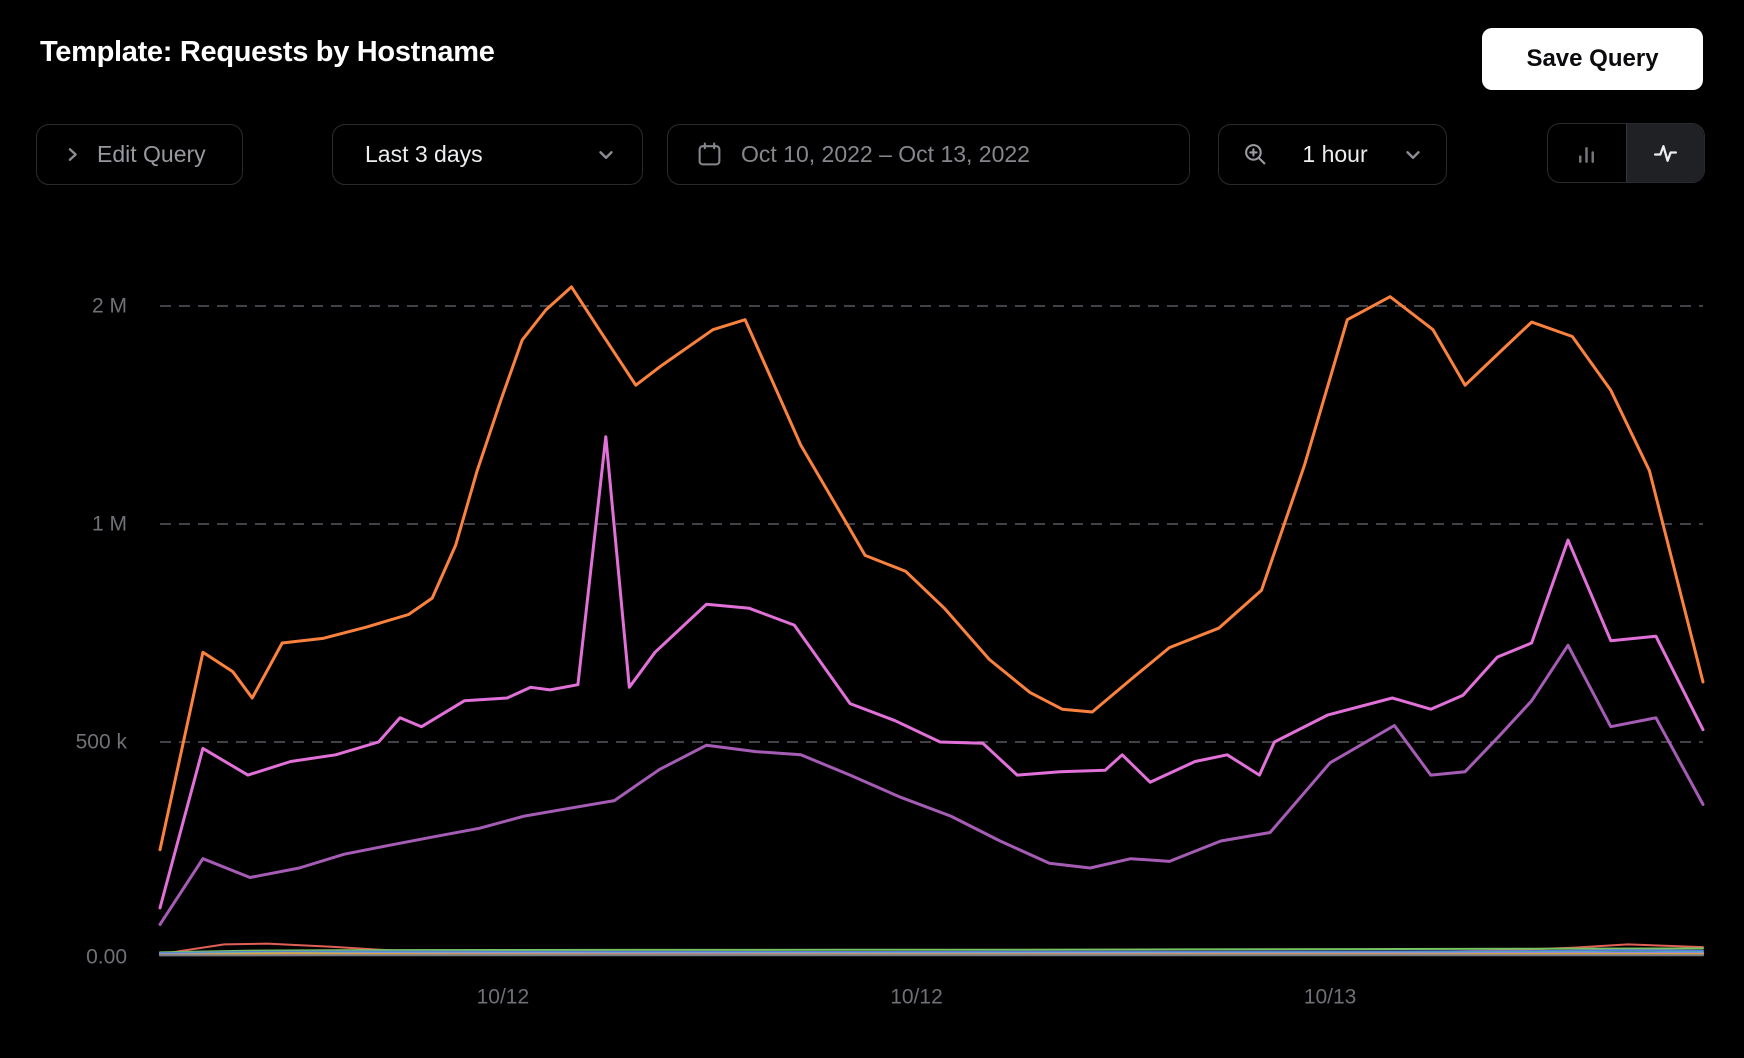 This screenshot has height=1058, width=1744. What do you see at coordinates (1330, 997) in the screenshot?
I see `x-axis-tick-label: 10/13` at bounding box center [1330, 997].